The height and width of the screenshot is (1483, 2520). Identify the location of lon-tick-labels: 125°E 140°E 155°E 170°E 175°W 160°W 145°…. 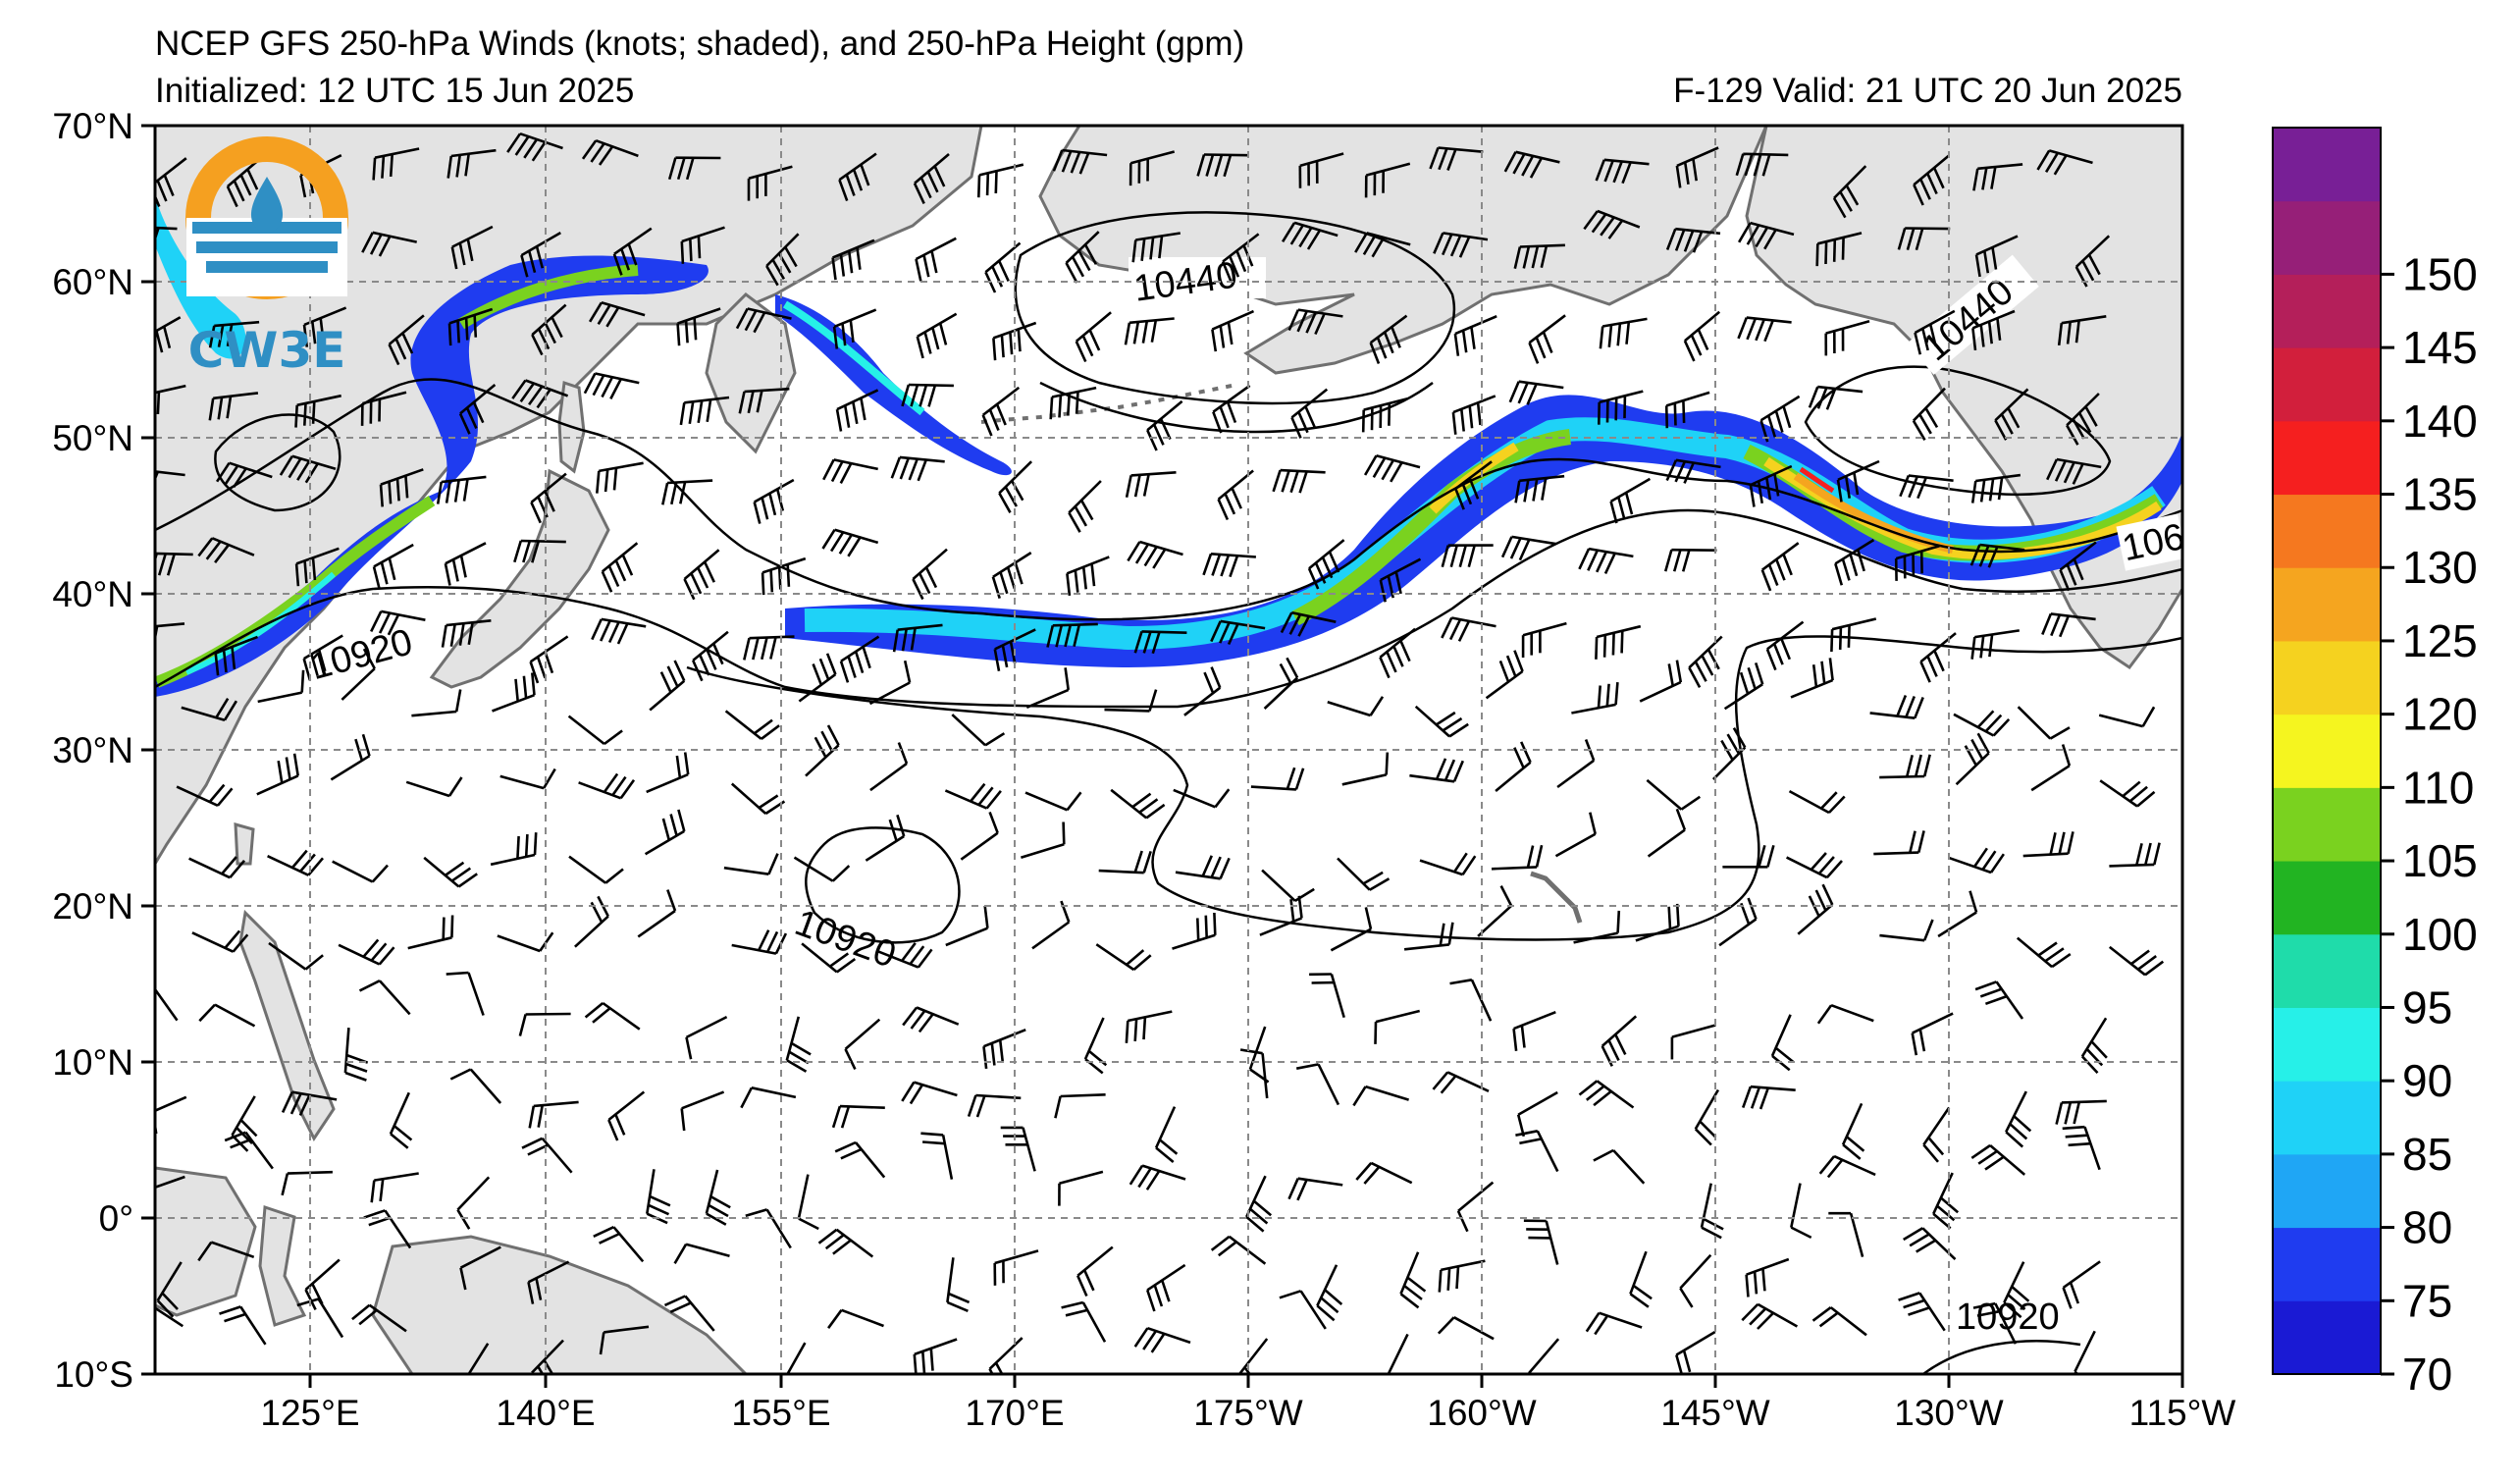
(1247, 1413).